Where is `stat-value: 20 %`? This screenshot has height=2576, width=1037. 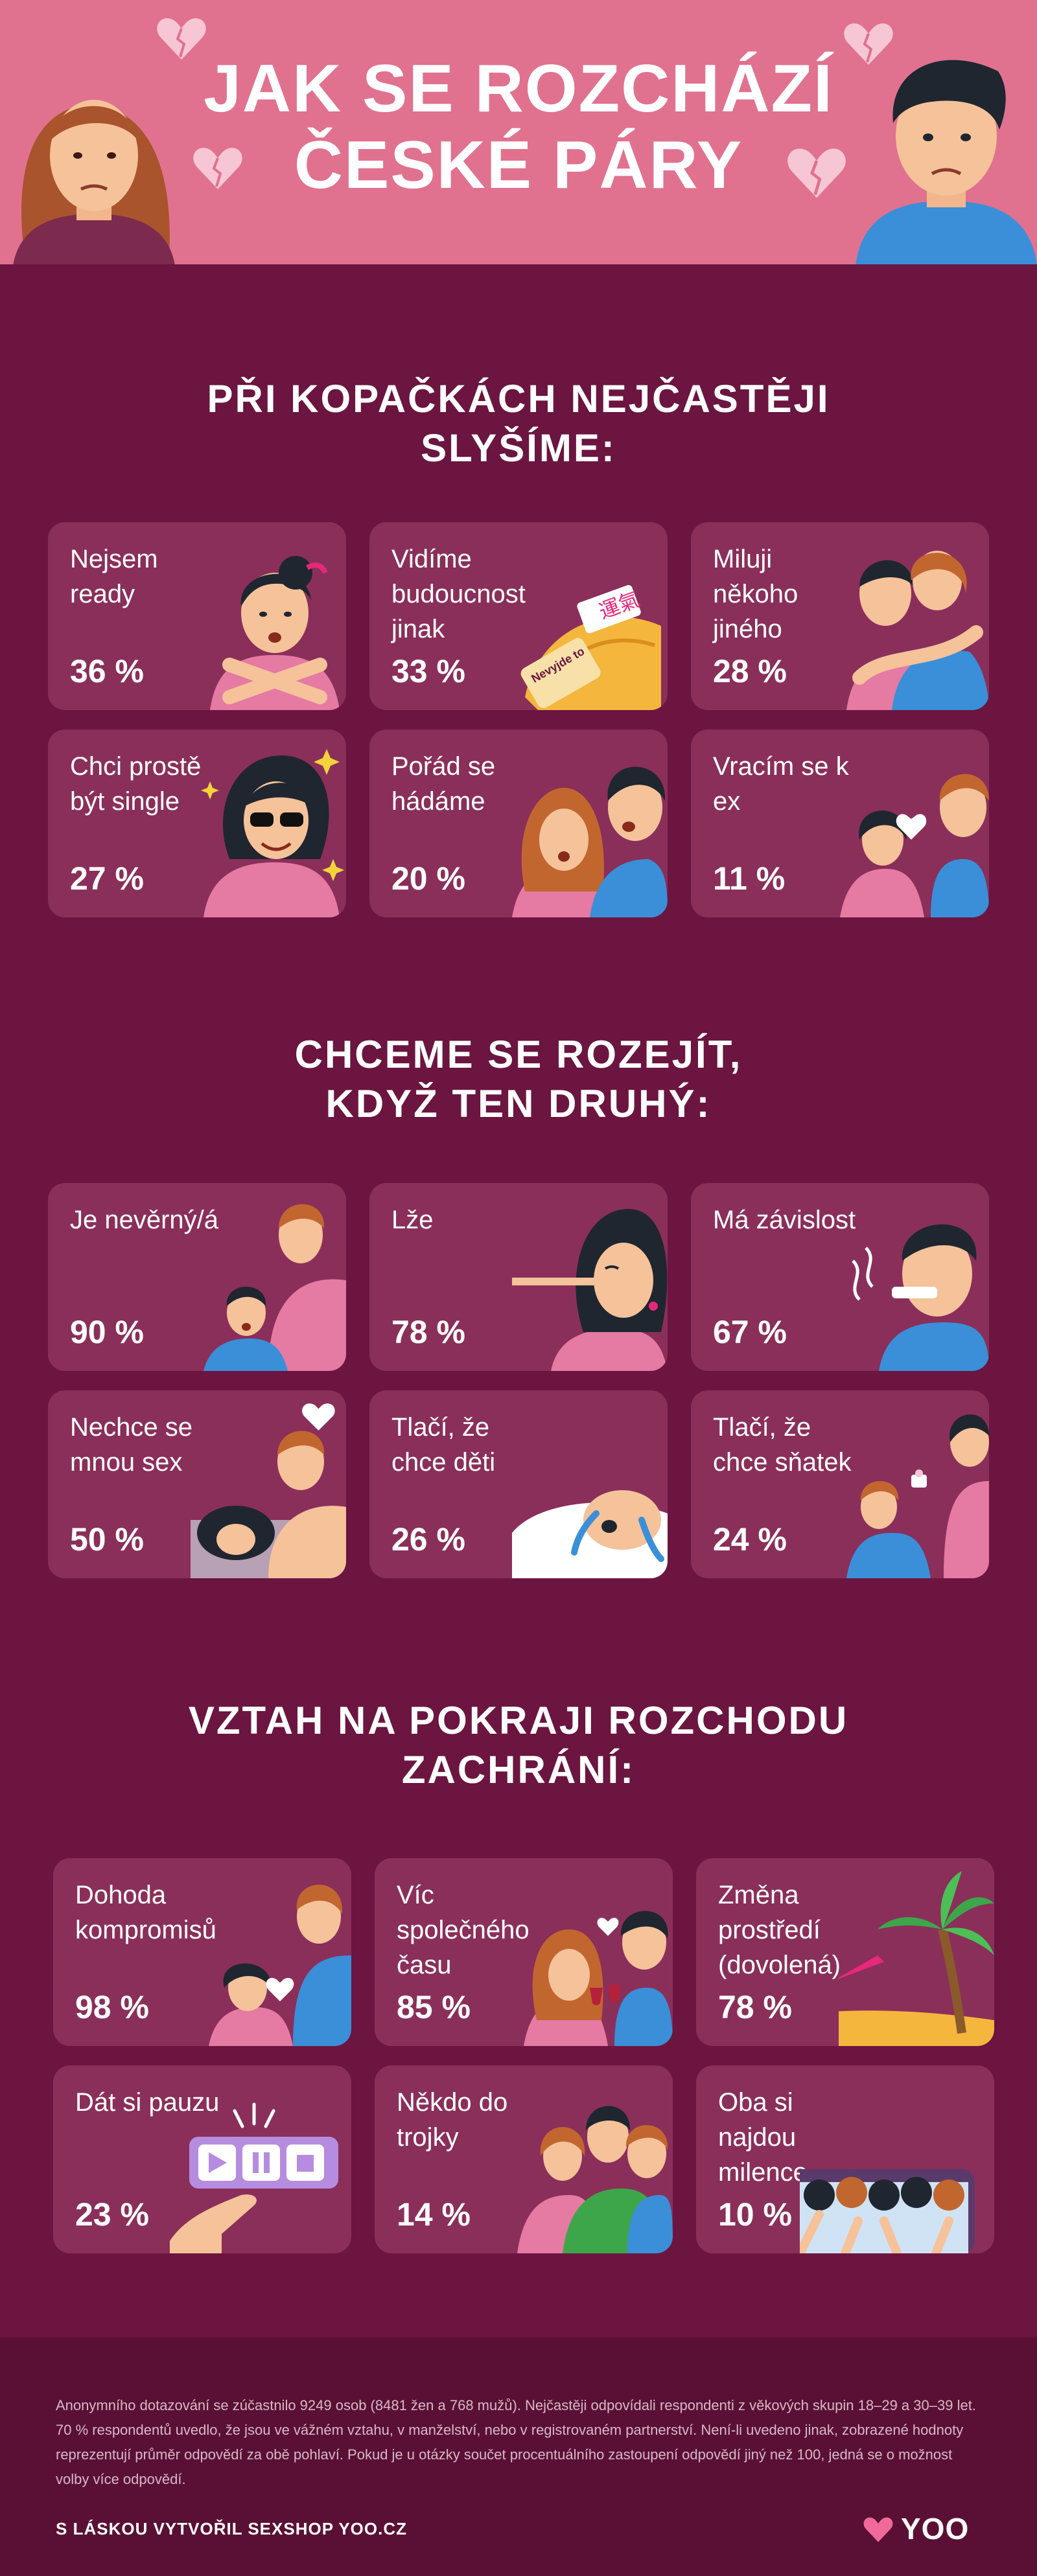
stat-value: 20 % is located at coordinates (428, 878).